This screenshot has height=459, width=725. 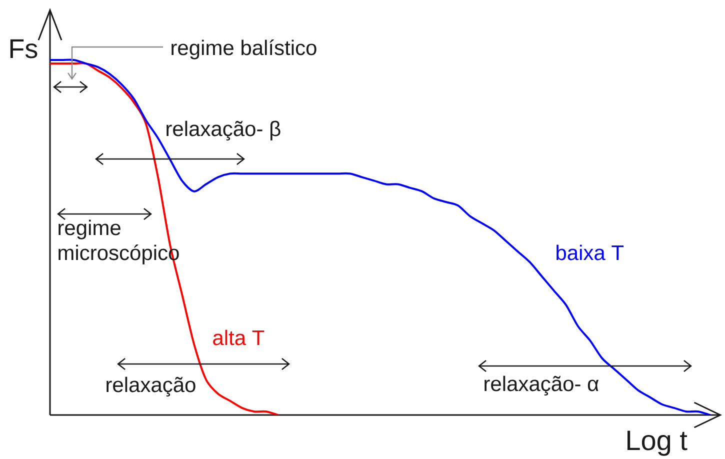 What do you see at coordinates (223, 130) in the screenshot?
I see `annotation: relaxação- β` at bounding box center [223, 130].